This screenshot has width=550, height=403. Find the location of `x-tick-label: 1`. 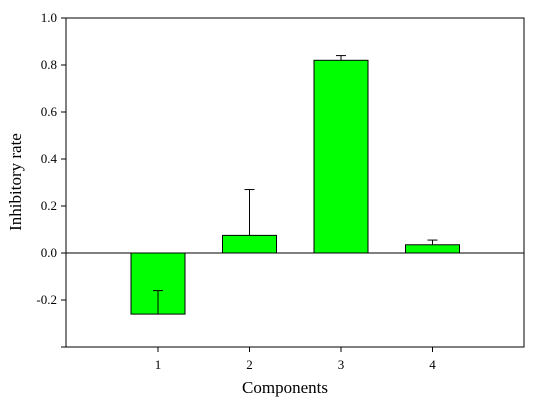

x-tick-label: 1 is located at coordinates (158, 364).